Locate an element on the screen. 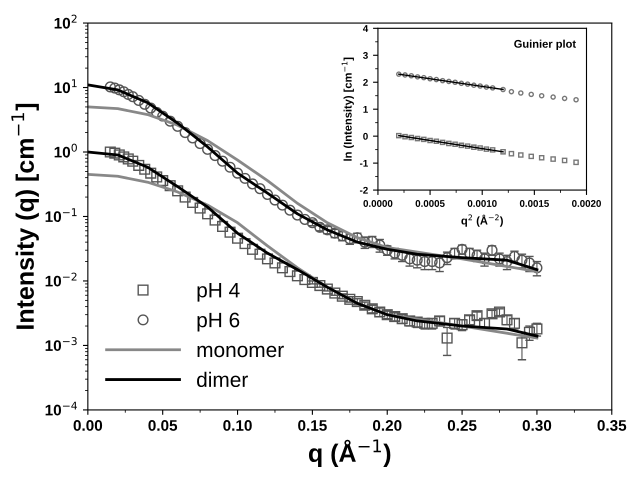  legend-label: monomer is located at coordinates (241, 352).